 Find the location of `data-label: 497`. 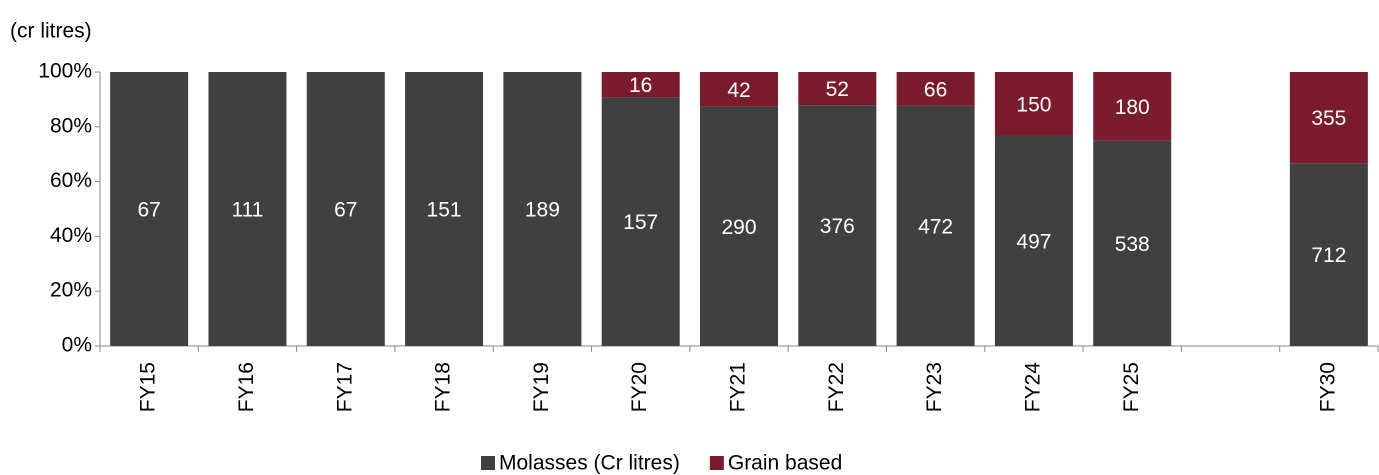

data-label: 497 is located at coordinates (1033, 241).